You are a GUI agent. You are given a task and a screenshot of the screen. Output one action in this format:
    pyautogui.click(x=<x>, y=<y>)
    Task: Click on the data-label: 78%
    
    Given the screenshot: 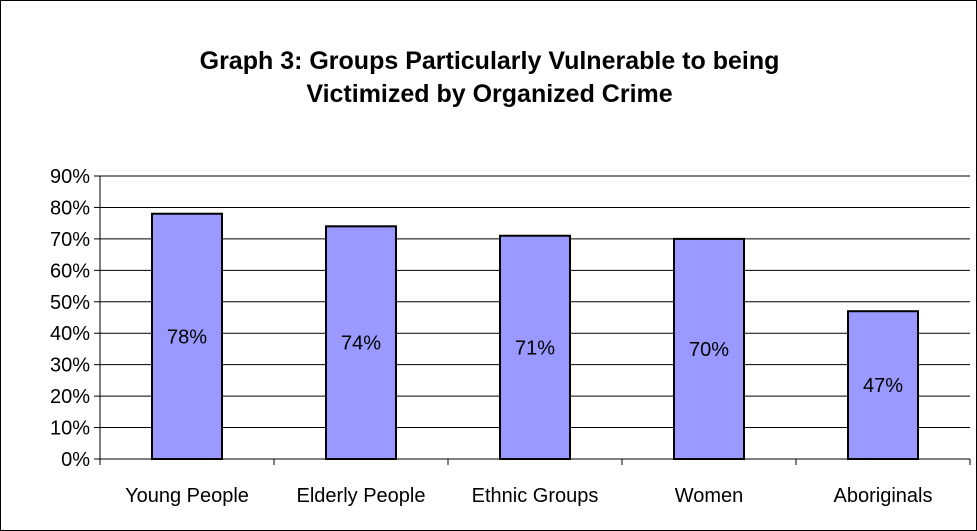 What is the action you would take?
    pyautogui.click(x=187, y=337)
    